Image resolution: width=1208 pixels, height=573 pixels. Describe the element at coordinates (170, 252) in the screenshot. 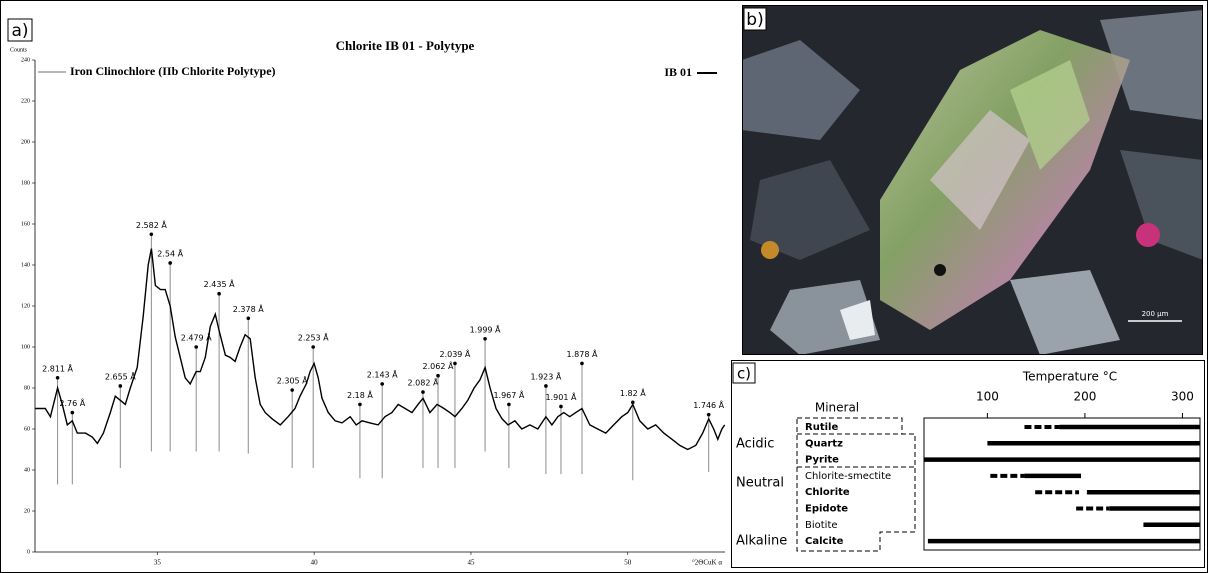

I see `reference-label: 2.54 Å` at that location.